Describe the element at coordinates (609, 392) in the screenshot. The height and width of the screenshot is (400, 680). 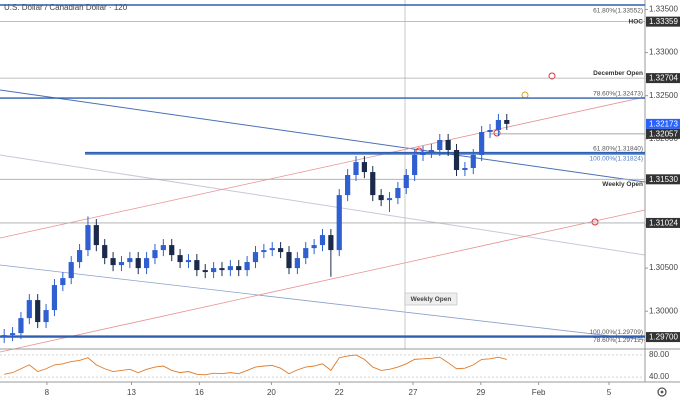
I see `x-tick-label: 5` at that location.